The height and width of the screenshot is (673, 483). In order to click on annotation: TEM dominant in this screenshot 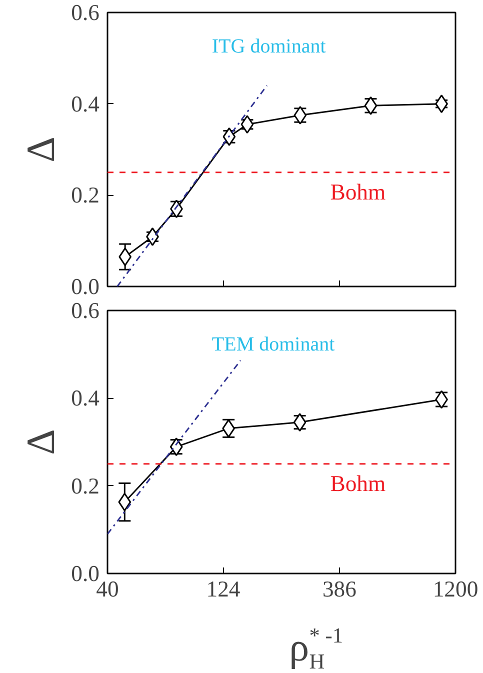, I will do `click(274, 345)`.